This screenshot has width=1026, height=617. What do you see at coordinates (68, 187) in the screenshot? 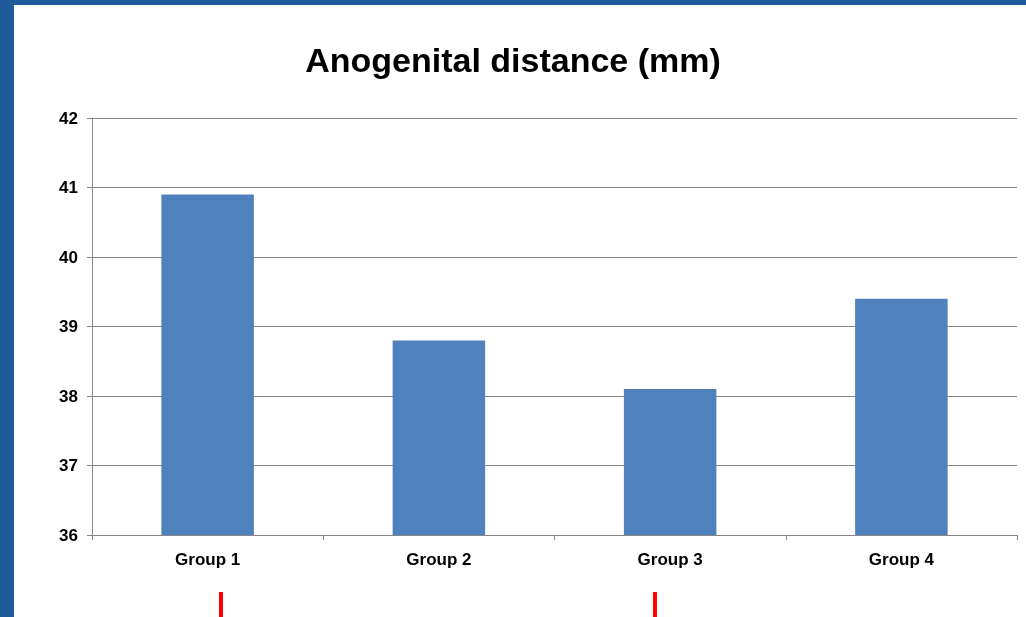
I see `y-tick-label: 41` at bounding box center [68, 187].